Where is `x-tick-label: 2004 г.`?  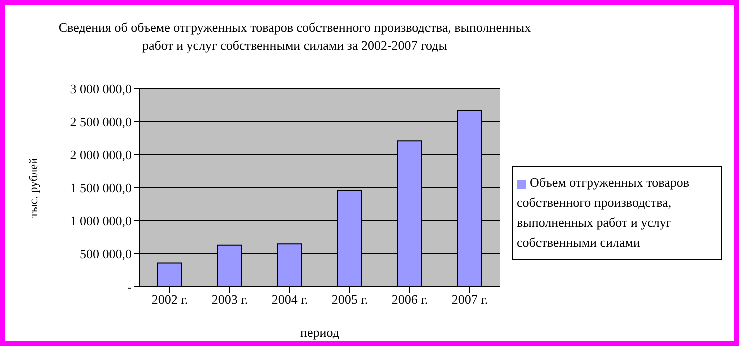
x-tick-label: 2004 г. is located at coordinates (290, 300).